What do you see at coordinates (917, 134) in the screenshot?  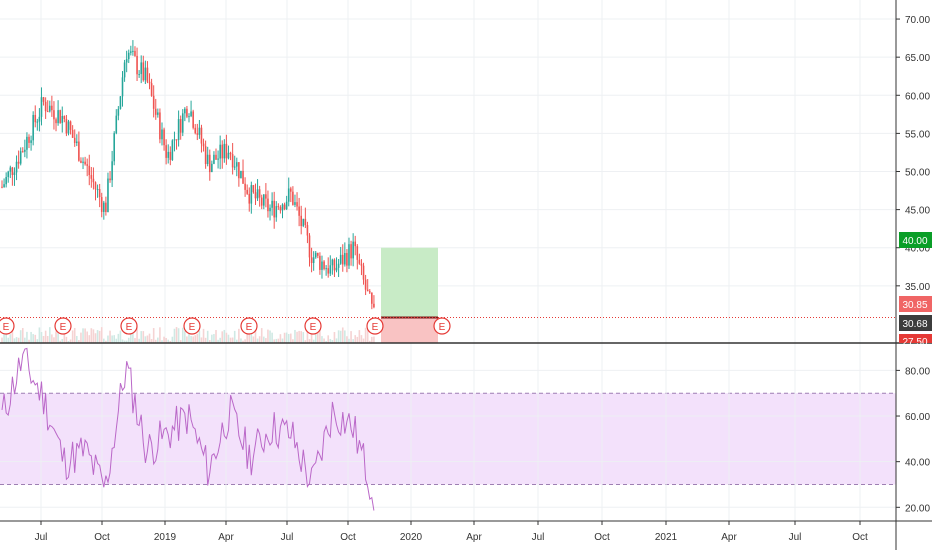 I see `price-tick-label: 55.00` at bounding box center [917, 134].